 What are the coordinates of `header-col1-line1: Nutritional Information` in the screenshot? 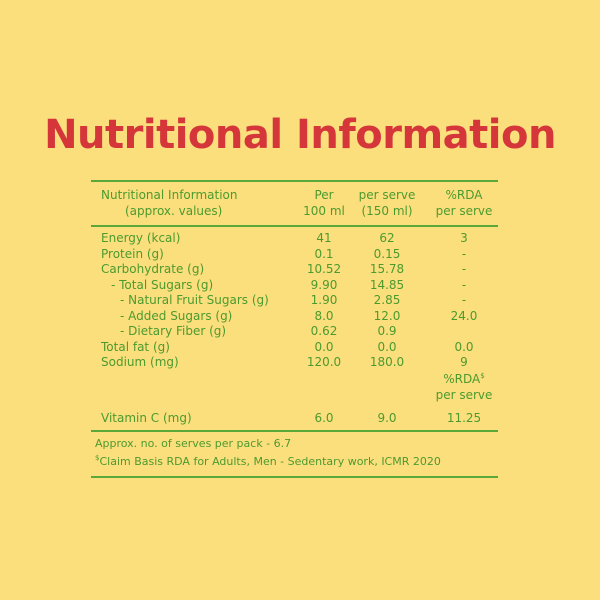 It's located at (169, 195).